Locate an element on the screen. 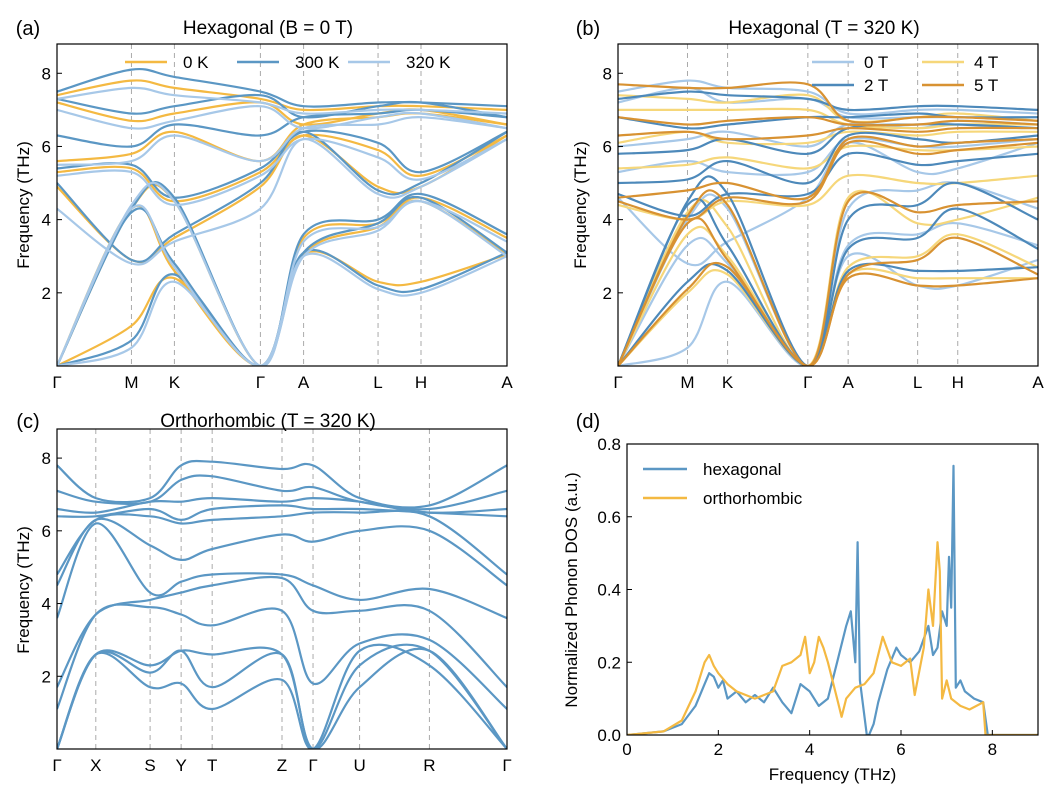 Image resolution: width=1052 pixels, height=788 pixels. panel-title-b: Hexagonal (T = 320 K) is located at coordinates (823, 28).